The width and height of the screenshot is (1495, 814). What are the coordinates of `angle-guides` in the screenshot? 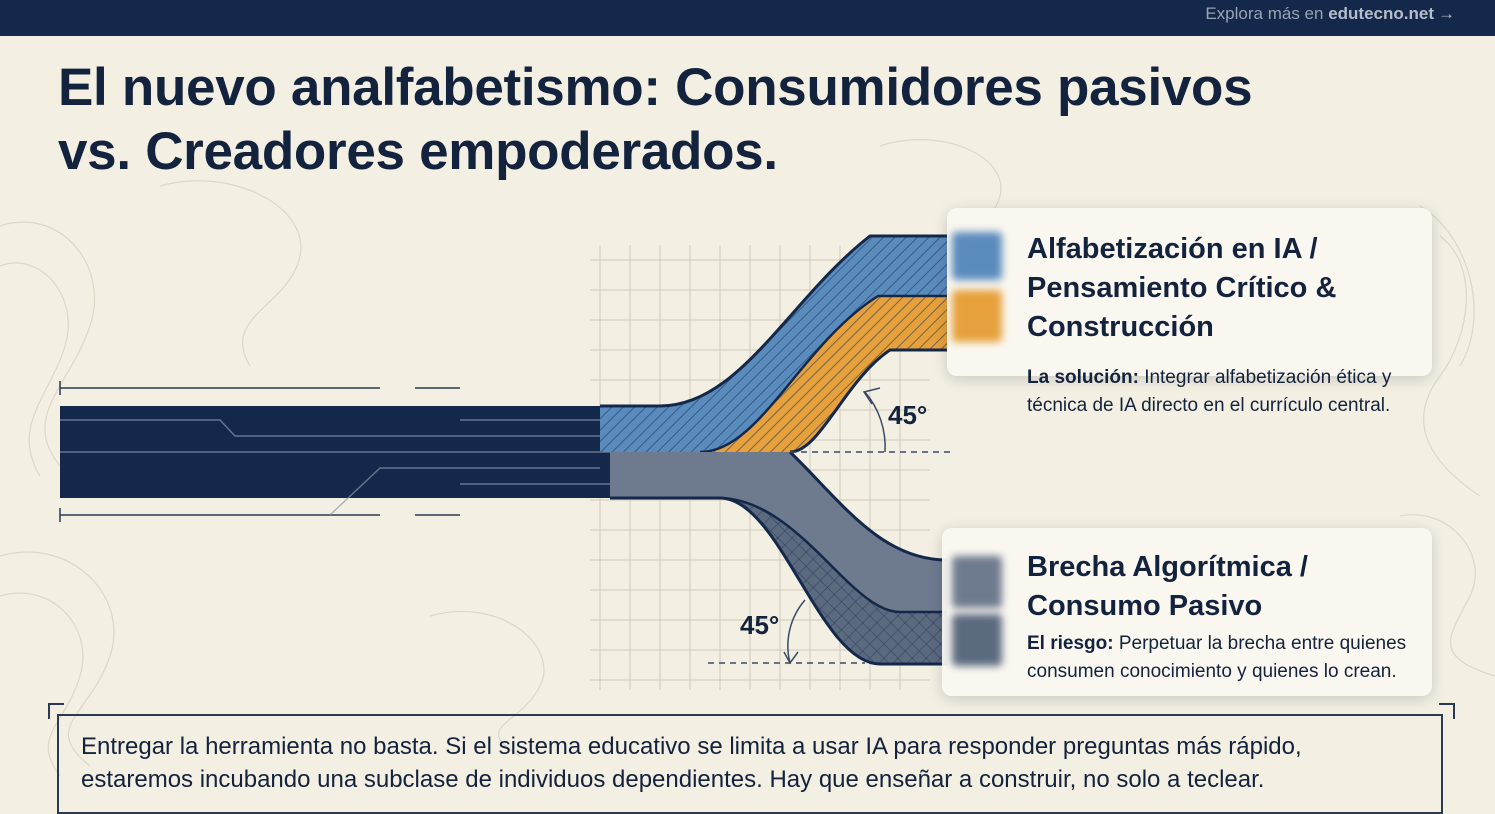 It's located at (829, 526).